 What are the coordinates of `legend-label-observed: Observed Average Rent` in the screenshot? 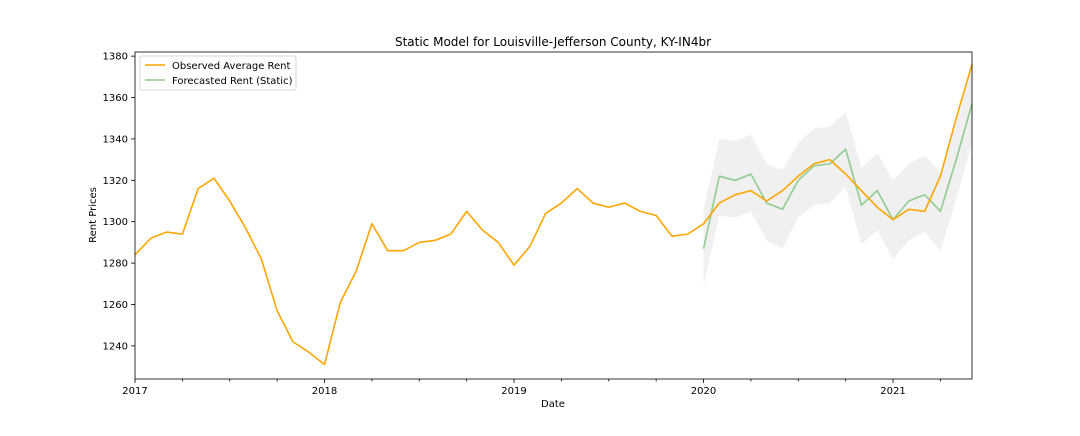 It's located at (231, 66).